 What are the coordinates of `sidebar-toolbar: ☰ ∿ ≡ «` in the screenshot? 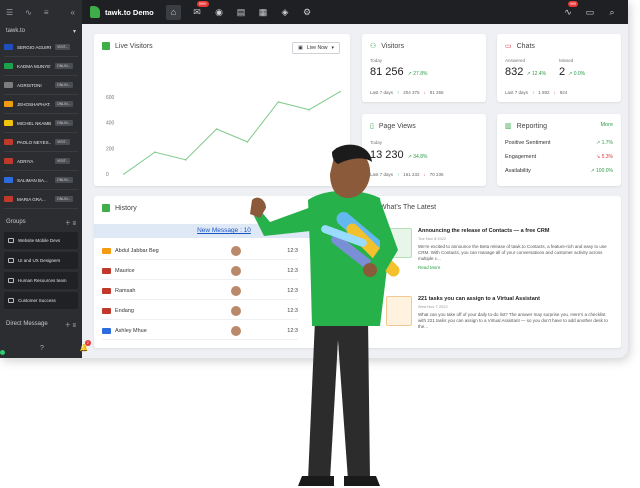 It's located at (41, 12).